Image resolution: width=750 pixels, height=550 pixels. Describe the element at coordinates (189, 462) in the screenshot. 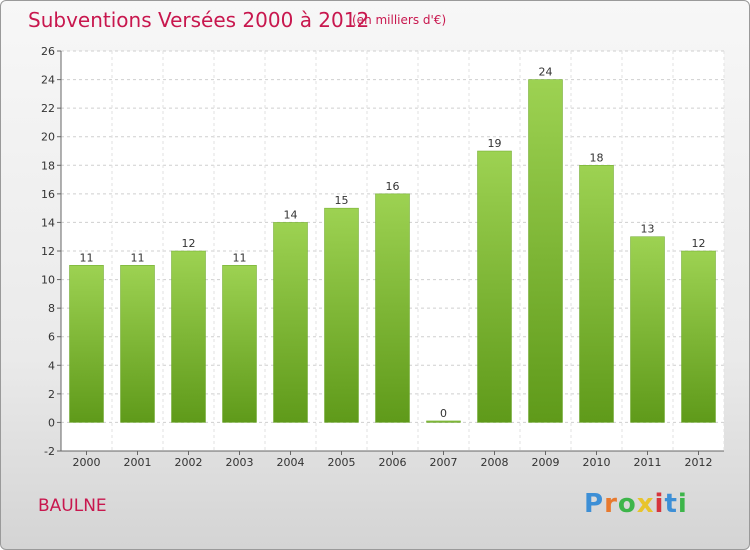

I see `x-tick-label: 2002` at that location.